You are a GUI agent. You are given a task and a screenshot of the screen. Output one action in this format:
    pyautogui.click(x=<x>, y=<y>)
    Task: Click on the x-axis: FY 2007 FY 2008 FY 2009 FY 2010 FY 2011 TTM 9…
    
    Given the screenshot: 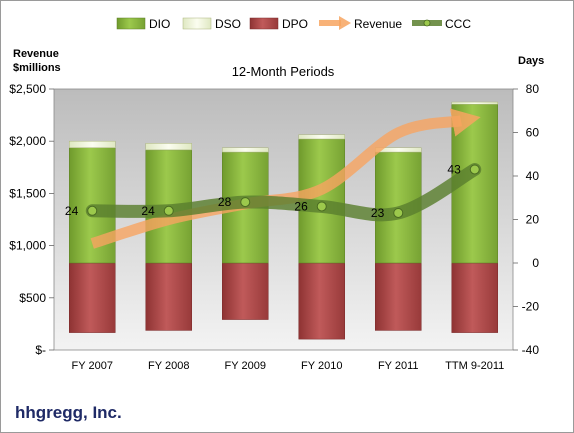 What is the action you would take?
    pyautogui.click(x=288, y=366)
    